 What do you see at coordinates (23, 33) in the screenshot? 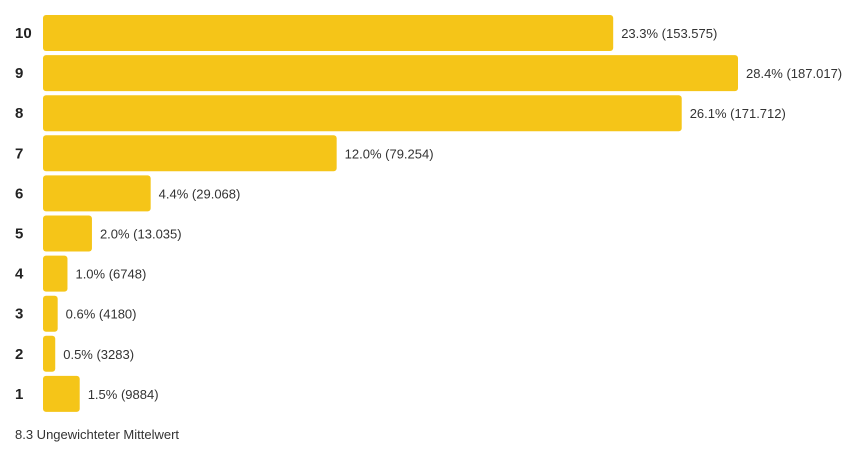
I see `rating-label-10: 10` at bounding box center [23, 33].